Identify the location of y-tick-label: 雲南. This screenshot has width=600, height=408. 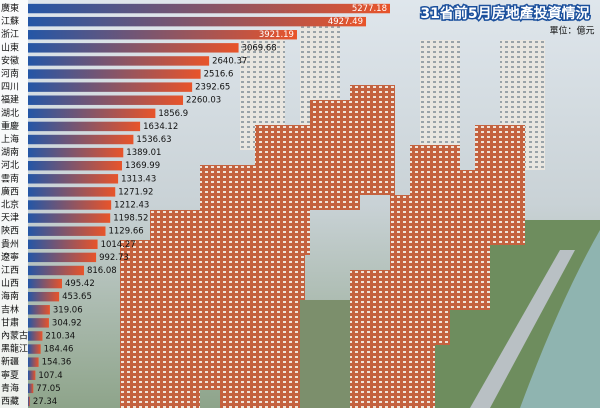
(10, 178).